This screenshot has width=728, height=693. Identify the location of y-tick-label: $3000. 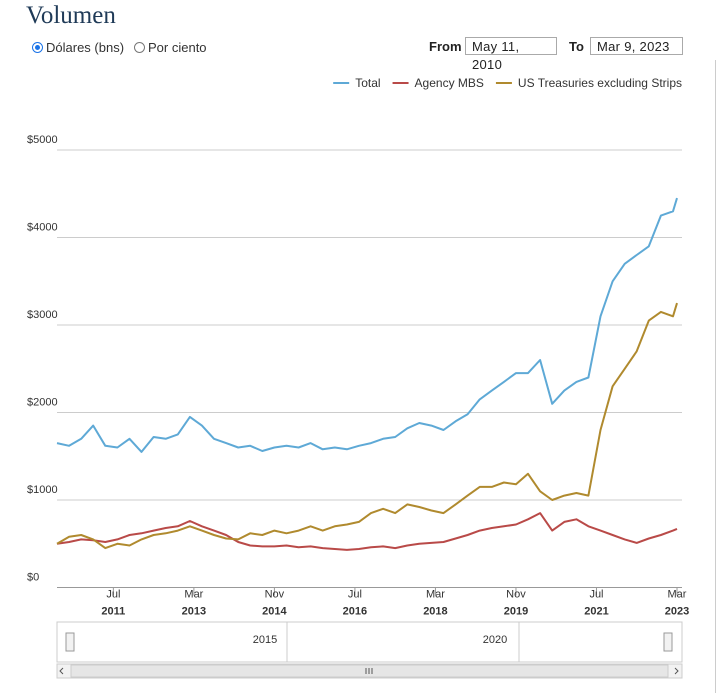
(42, 315).